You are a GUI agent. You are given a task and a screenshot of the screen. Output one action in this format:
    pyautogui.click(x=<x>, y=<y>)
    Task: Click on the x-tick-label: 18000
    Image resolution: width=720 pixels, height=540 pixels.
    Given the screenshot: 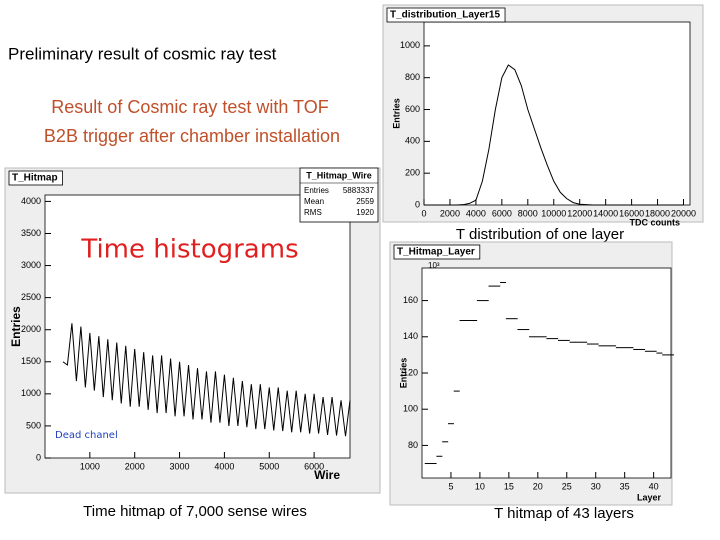 What is the action you would take?
    pyautogui.click(x=657, y=213)
    